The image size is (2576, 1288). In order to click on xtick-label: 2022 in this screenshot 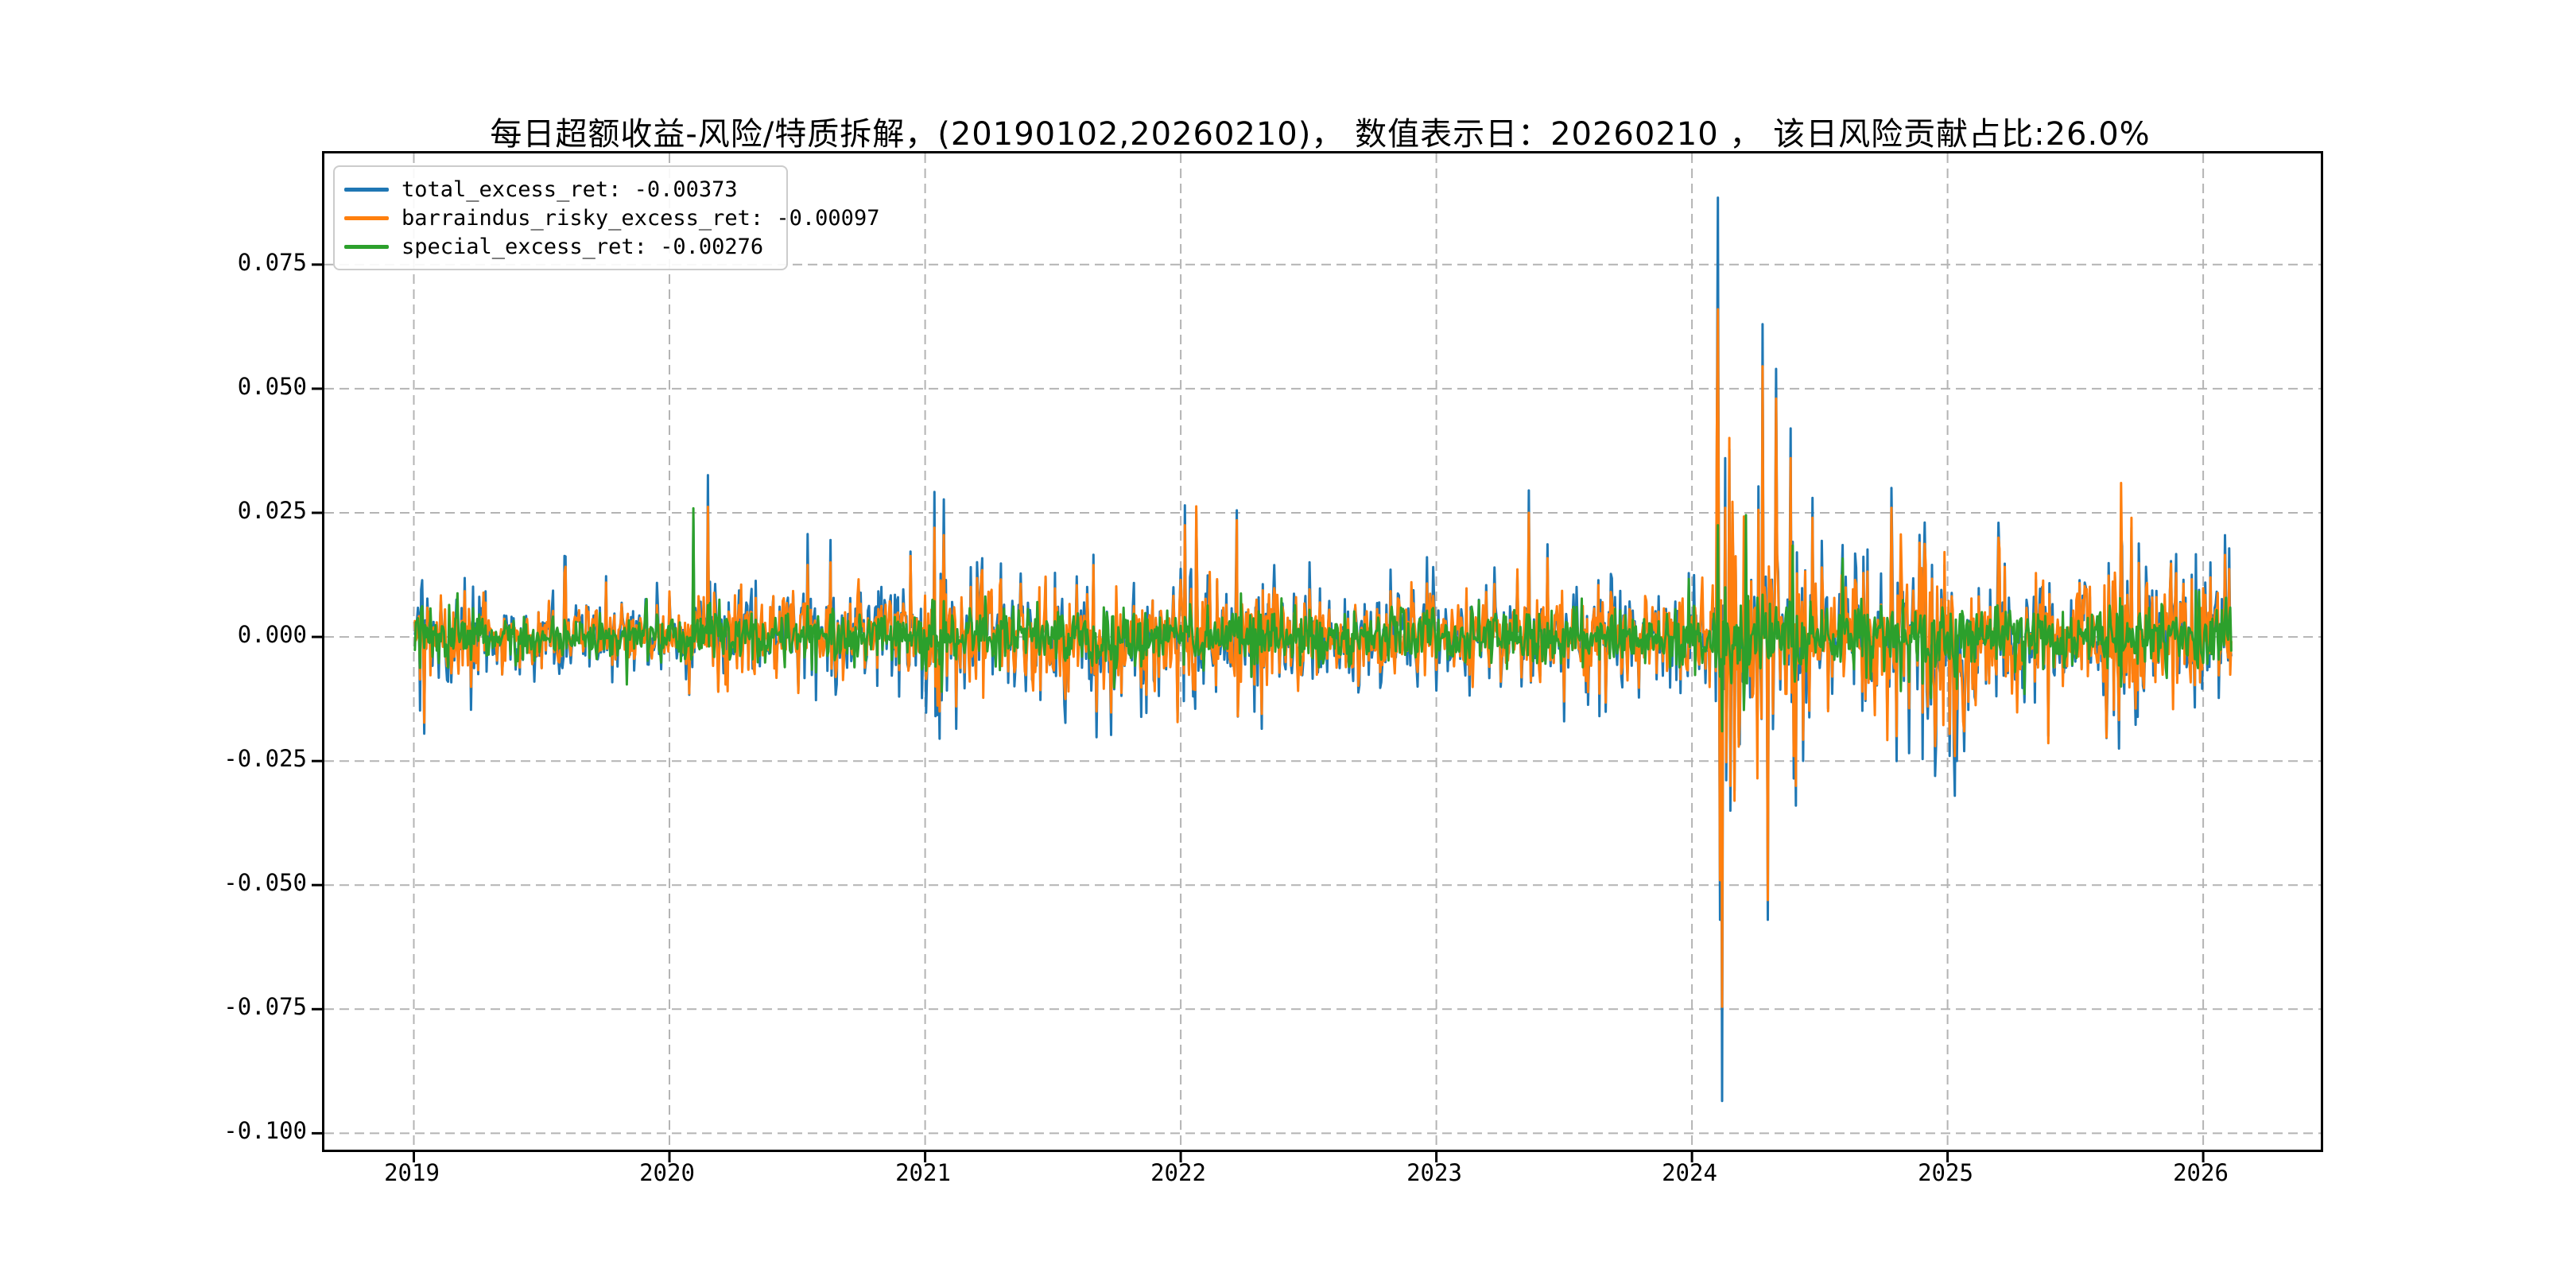, I will do `click(1178, 1172)`.